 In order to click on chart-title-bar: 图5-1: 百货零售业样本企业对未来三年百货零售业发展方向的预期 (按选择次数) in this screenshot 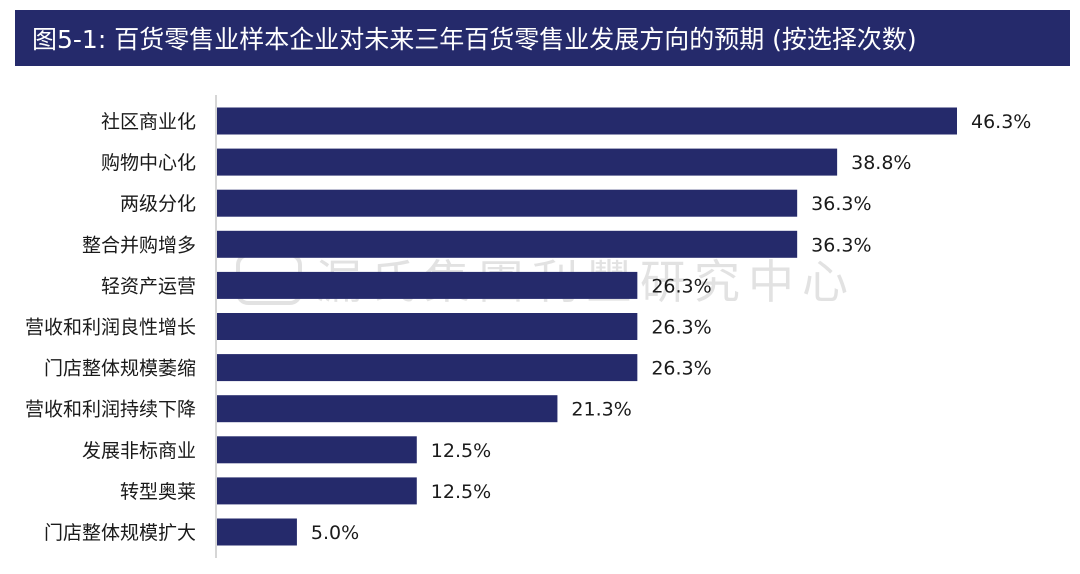, I will do `click(542, 38)`.